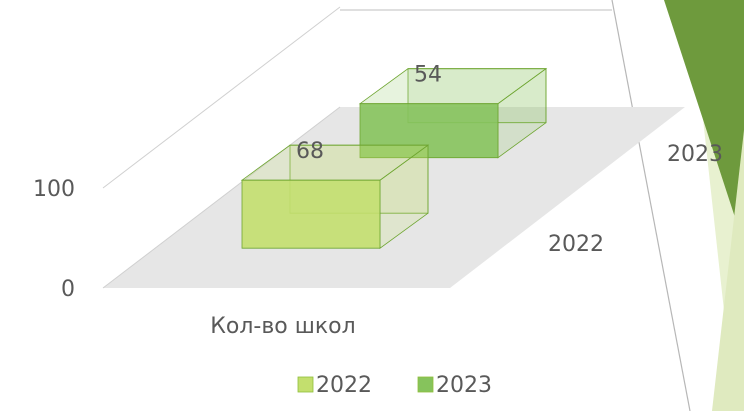 The height and width of the screenshot is (411, 744). I want to click on depth-label: 2023, so click(695, 154).